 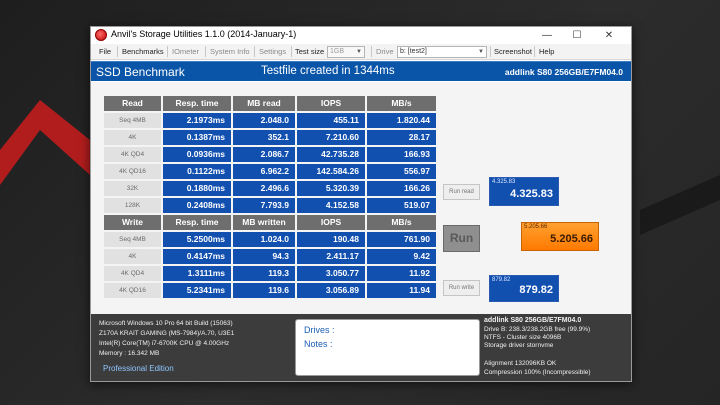 I want to click on close-button: ✕, so click(x=609, y=35).